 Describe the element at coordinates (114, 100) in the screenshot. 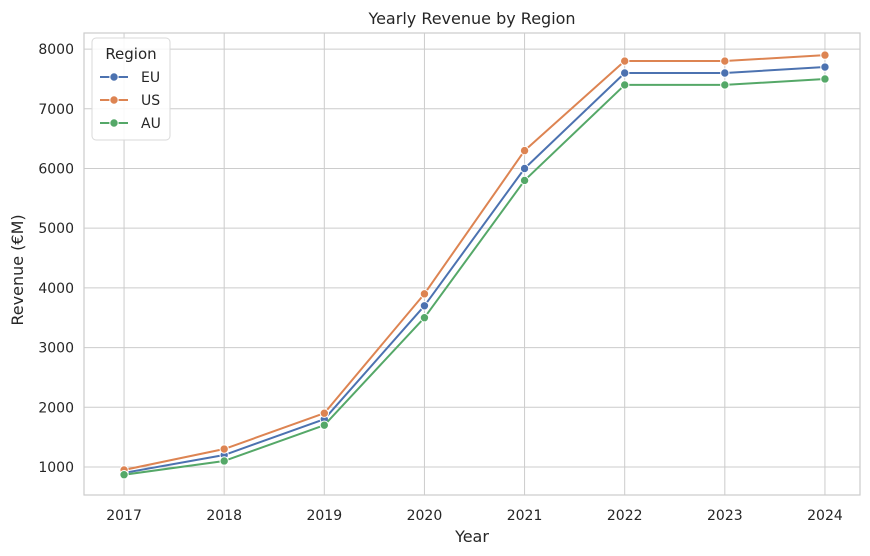

I see `legend-marker-us` at that location.